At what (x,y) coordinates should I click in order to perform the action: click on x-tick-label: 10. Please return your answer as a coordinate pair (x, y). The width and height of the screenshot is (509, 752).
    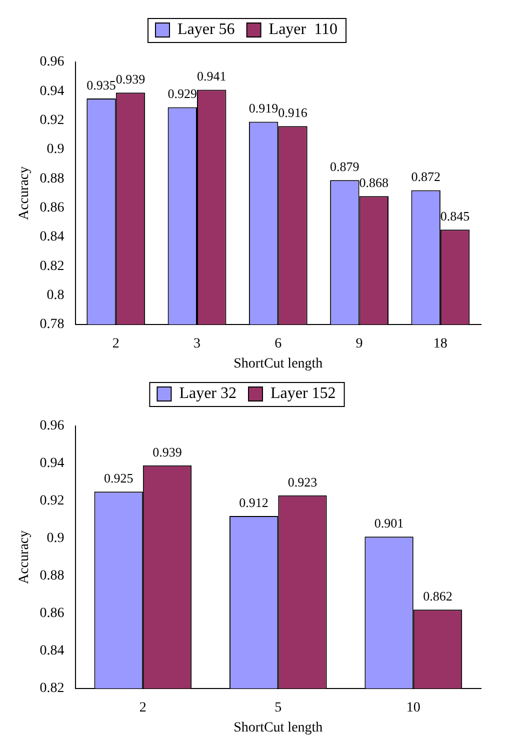
    Looking at the image, I should click on (413, 708).